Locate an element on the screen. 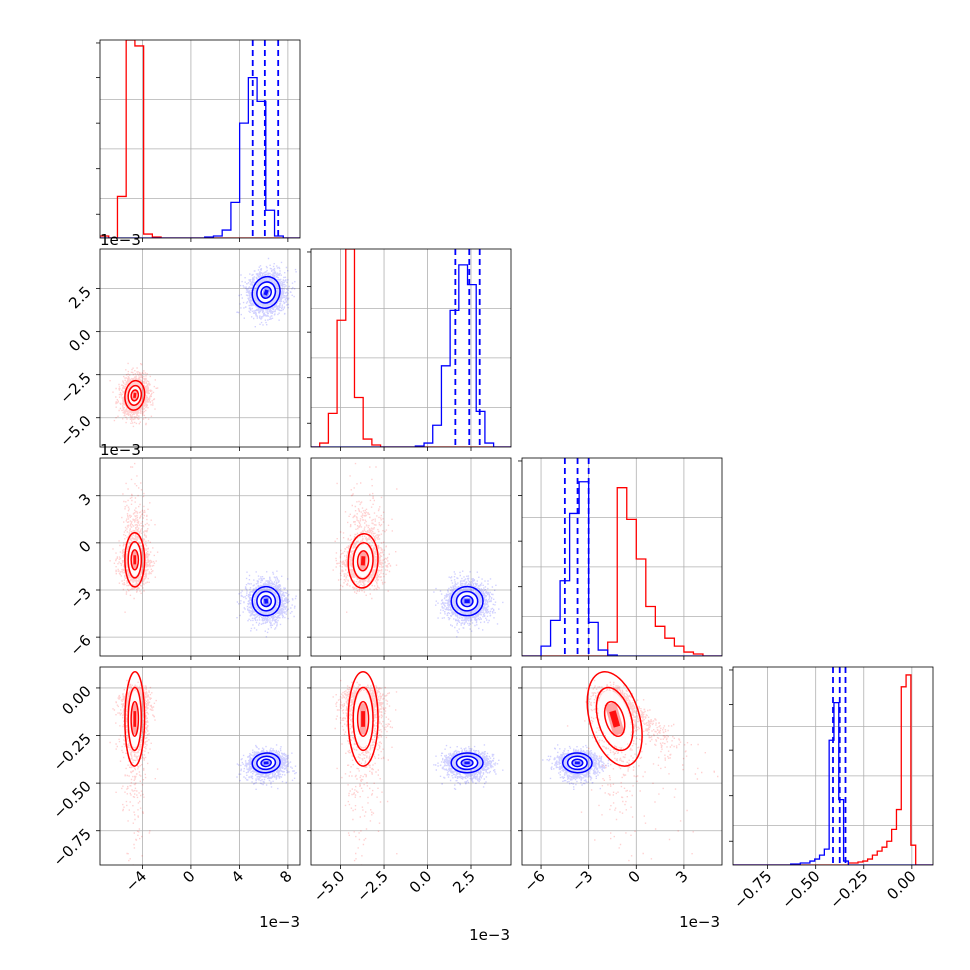 The height and width of the screenshot is (970, 970). red-samples is located at coordinates (365, 537).